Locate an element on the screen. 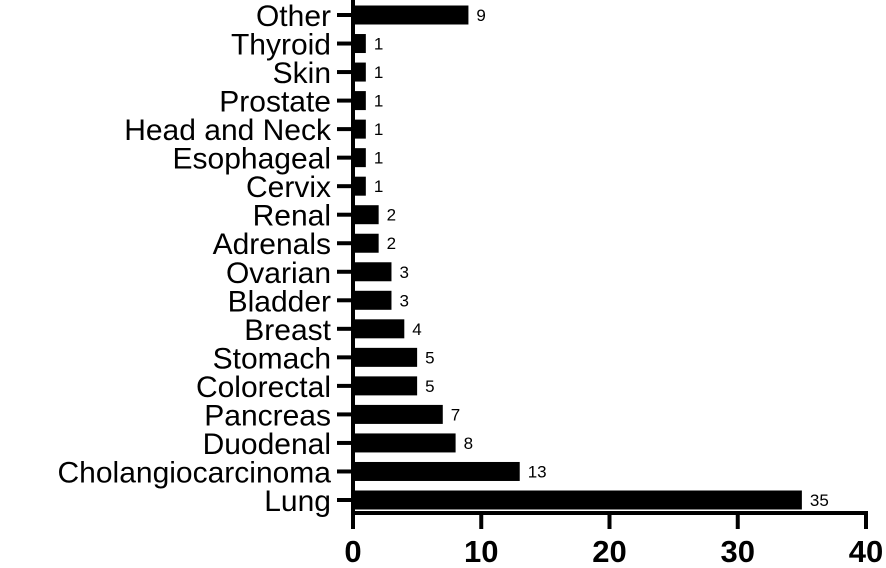 The width and height of the screenshot is (886, 568). bar-head-and-neck is located at coordinates (359, 129).